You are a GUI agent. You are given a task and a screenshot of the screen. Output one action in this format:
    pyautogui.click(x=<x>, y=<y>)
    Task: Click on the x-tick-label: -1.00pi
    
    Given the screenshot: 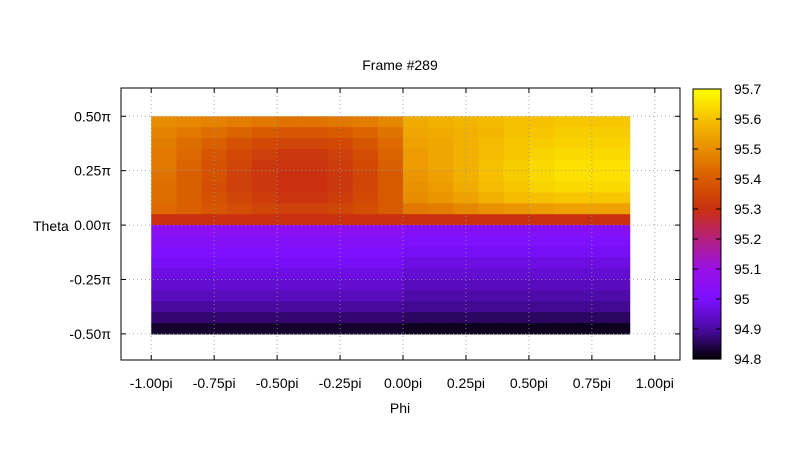 What is the action you would take?
    pyautogui.click(x=151, y=383)
    